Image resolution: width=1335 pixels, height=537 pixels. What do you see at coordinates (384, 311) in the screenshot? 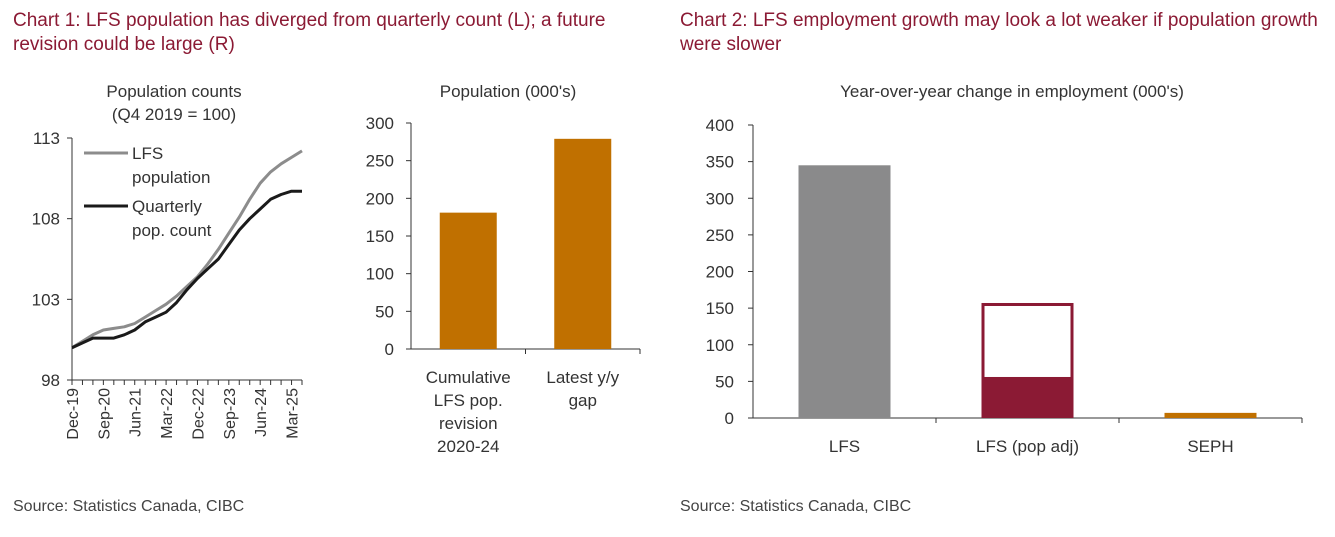
I see `bar-chart-y-tick-label: 50` at bounding box center [384, 311].